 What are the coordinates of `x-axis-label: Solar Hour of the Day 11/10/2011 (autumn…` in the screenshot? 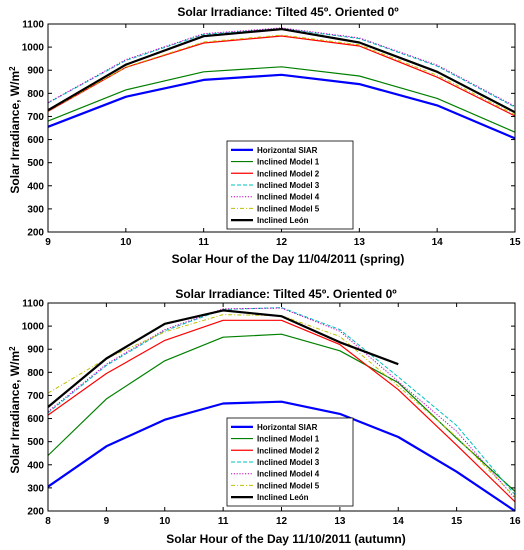 It's located at (285, 539).